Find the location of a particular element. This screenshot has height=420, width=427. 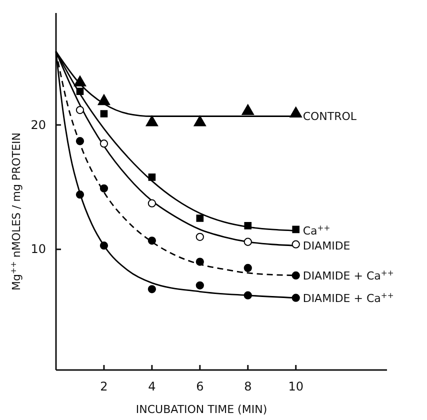

x-axis-title: INCUBATION TIME (MIN) is located at coordinates (202, 409).